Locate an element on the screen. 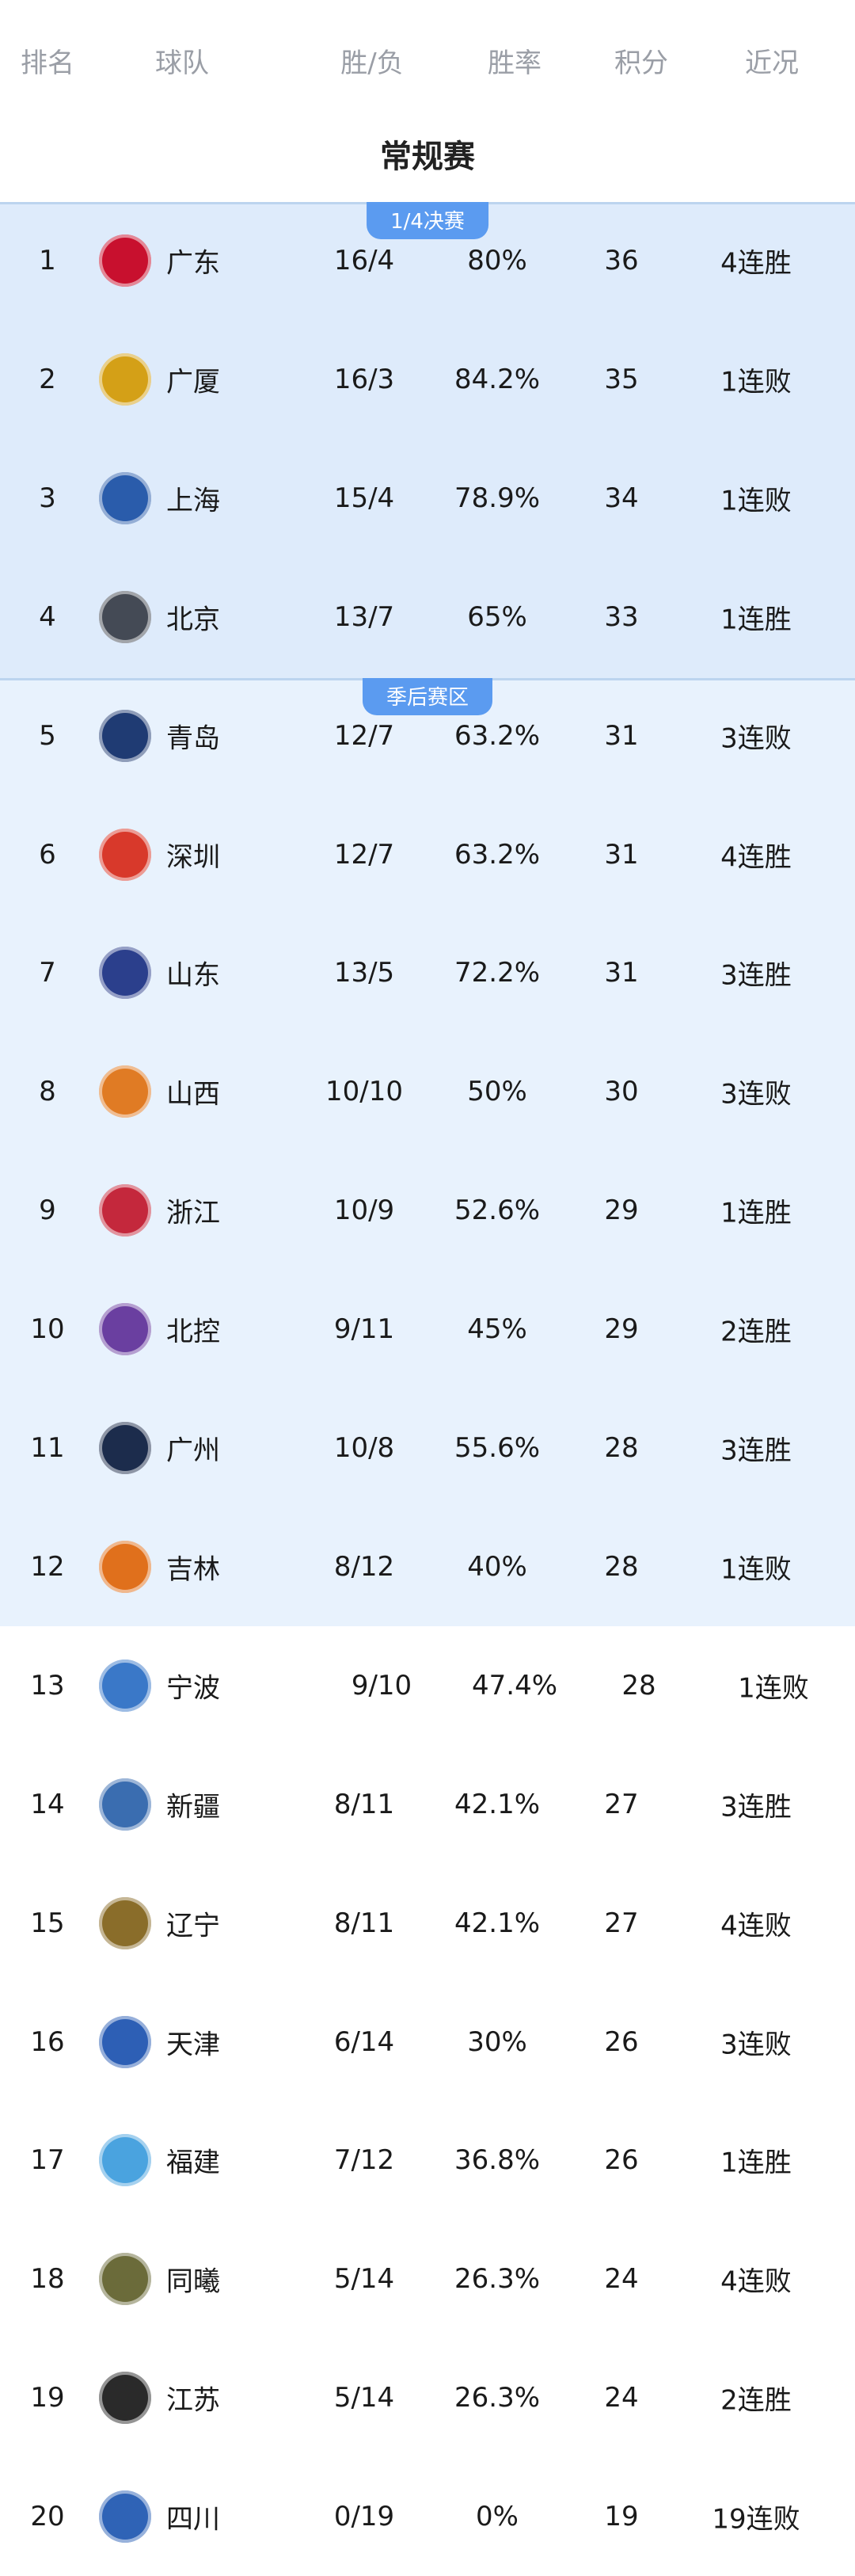  rank-cell: 1 is located at coordinates (47, 260).